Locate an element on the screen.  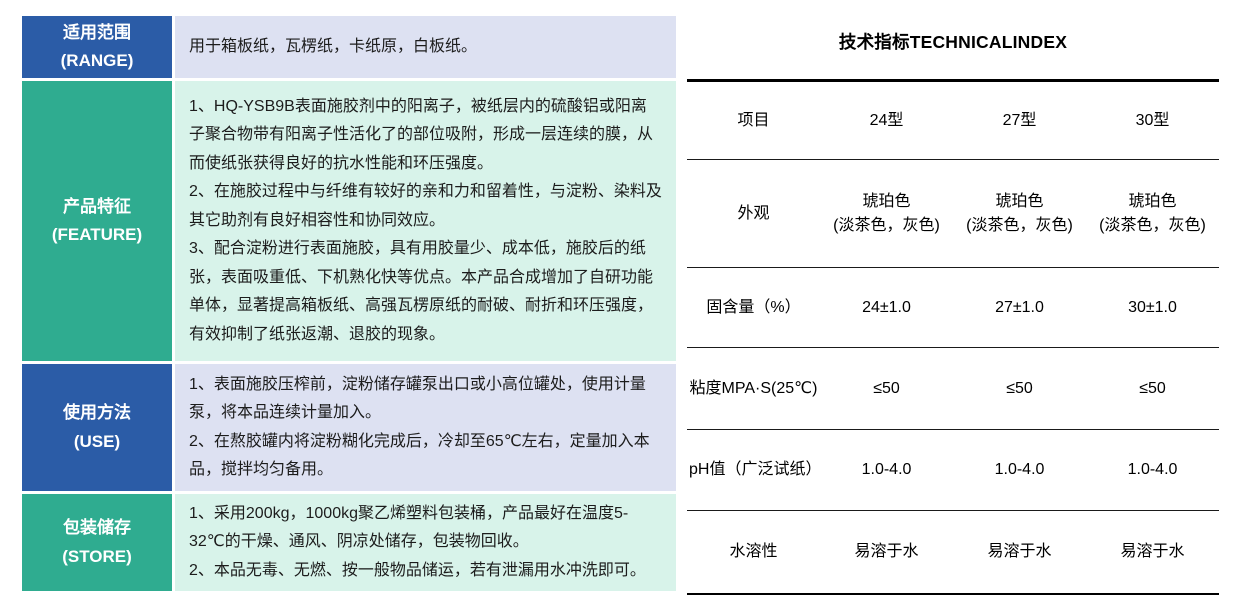
spec-header-range-en: (RANGE) is located at coordinates (97, 60).